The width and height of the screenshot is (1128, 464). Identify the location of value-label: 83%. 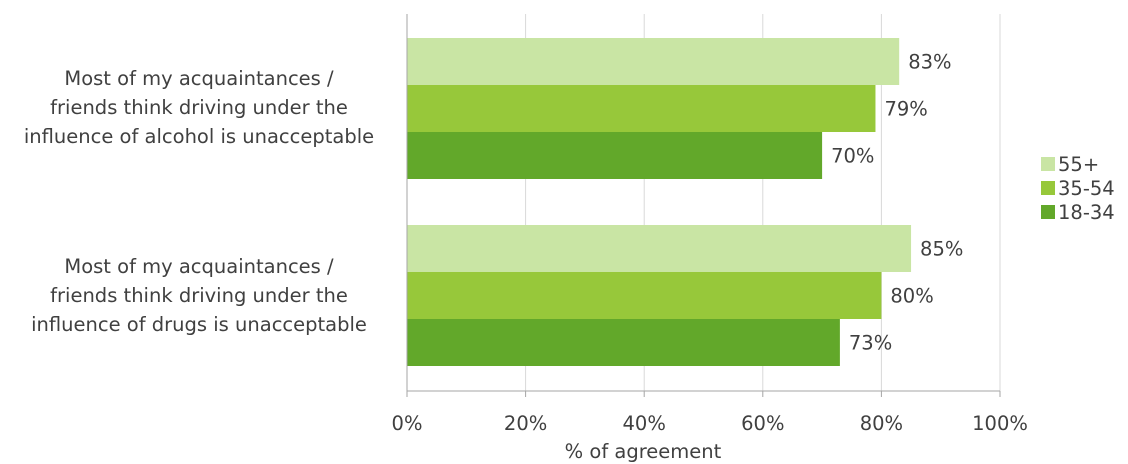
(929, 62).